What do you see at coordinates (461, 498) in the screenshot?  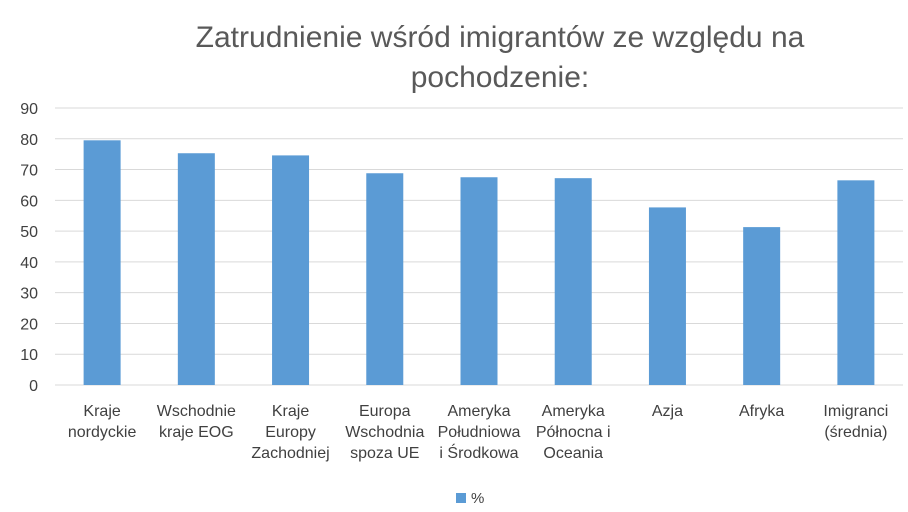 I see `legend-swatch` at bounding box center [461, 498].